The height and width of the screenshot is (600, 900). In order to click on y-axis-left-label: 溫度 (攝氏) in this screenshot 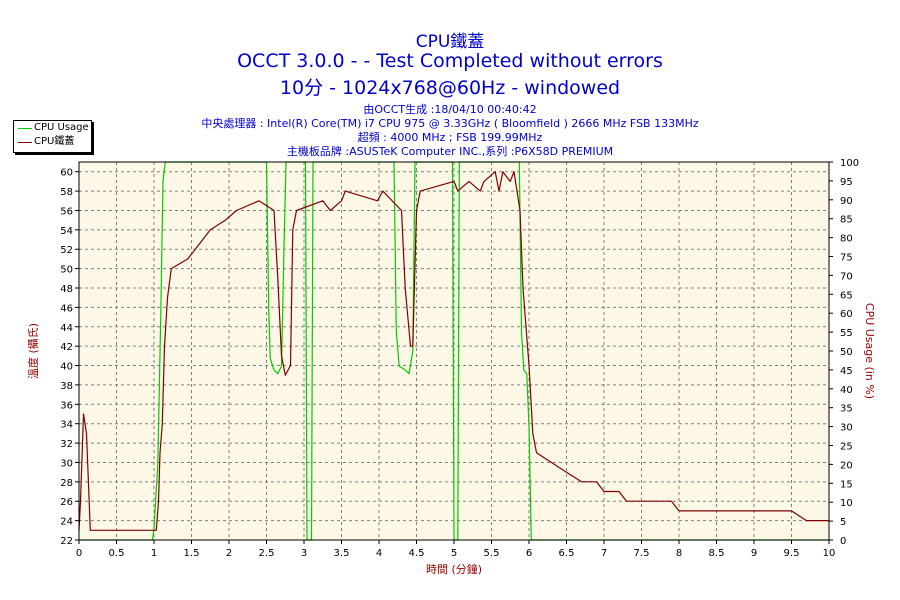, I will do `click(33, 351)`.